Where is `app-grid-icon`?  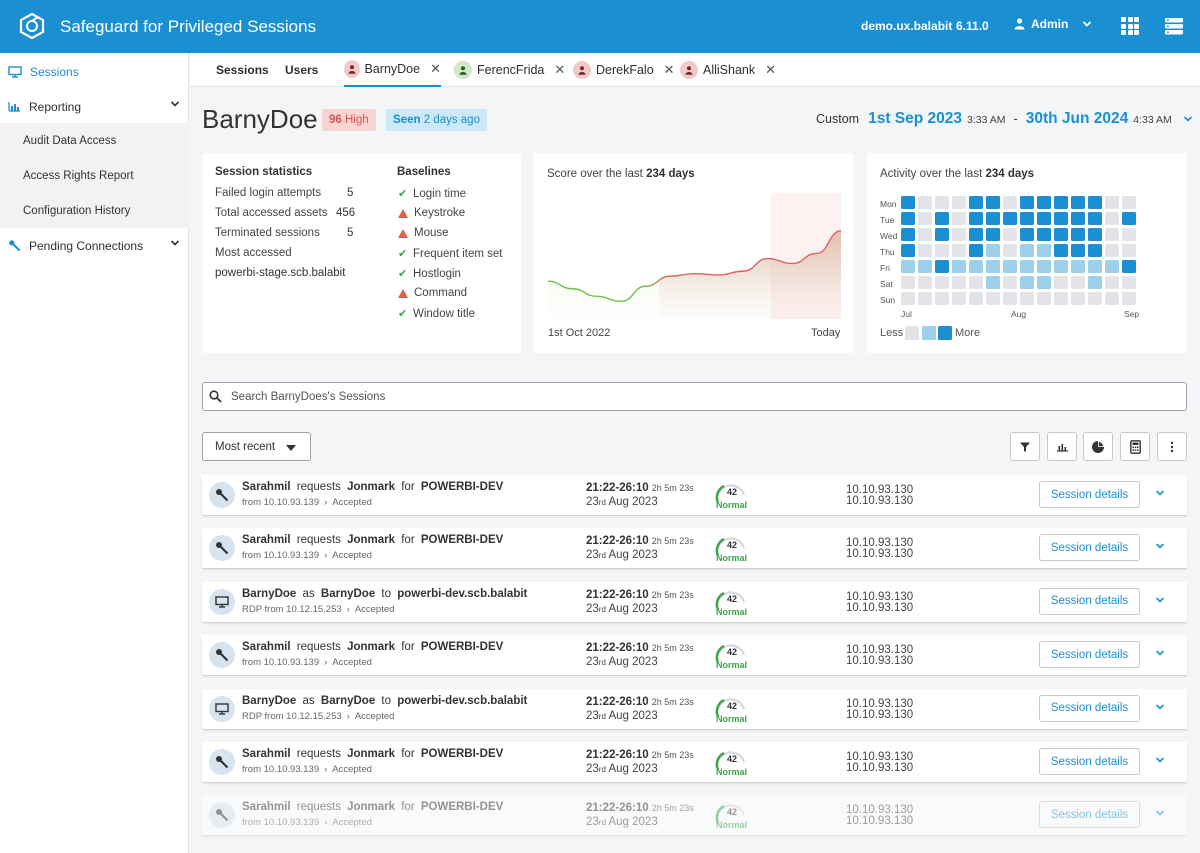
app-grid-icon is located at coordinates (1130, 26).